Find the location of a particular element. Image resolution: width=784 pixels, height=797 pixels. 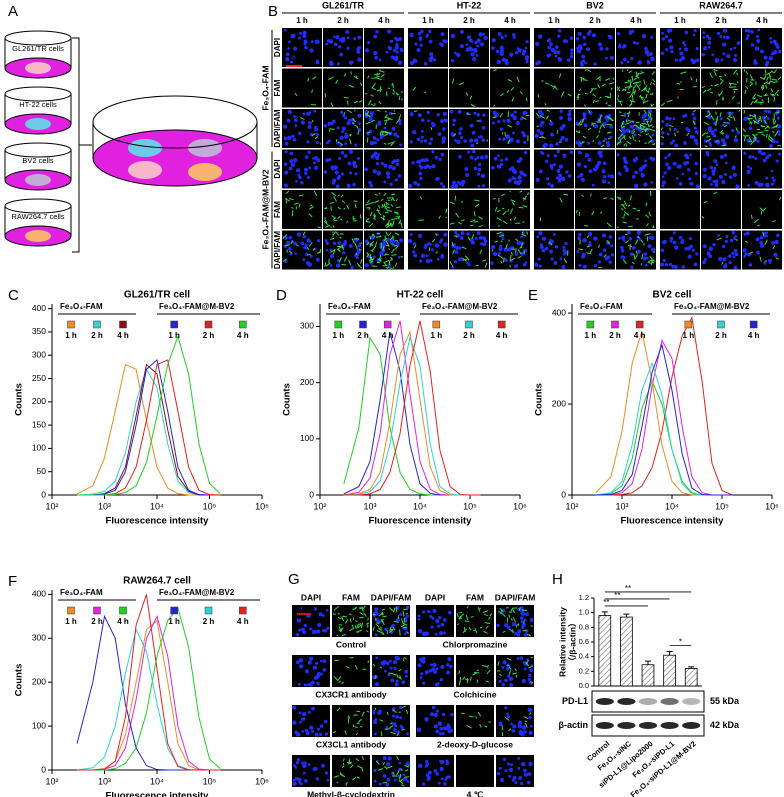

cell-line-header: GL261/TR is located at coordinates (343, 5).